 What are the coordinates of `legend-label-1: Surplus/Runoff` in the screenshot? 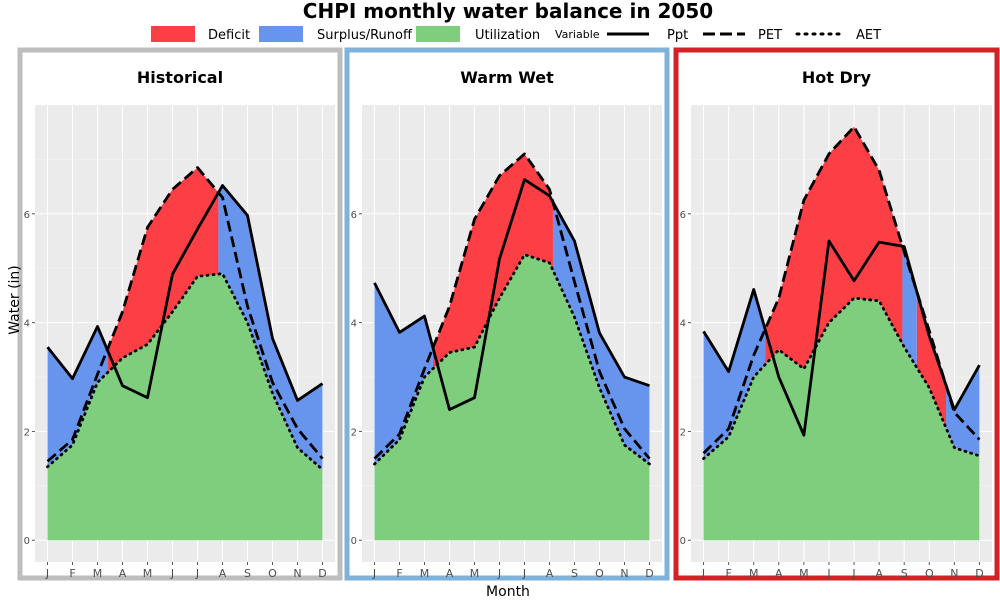 It's located at (365, 35).